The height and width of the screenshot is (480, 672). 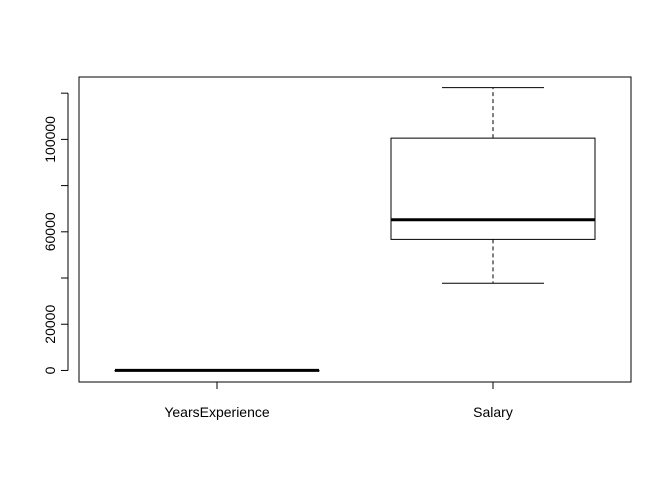 I want to click on y-axis: 0 20000 60000 100000, so click(x=55, y=233).